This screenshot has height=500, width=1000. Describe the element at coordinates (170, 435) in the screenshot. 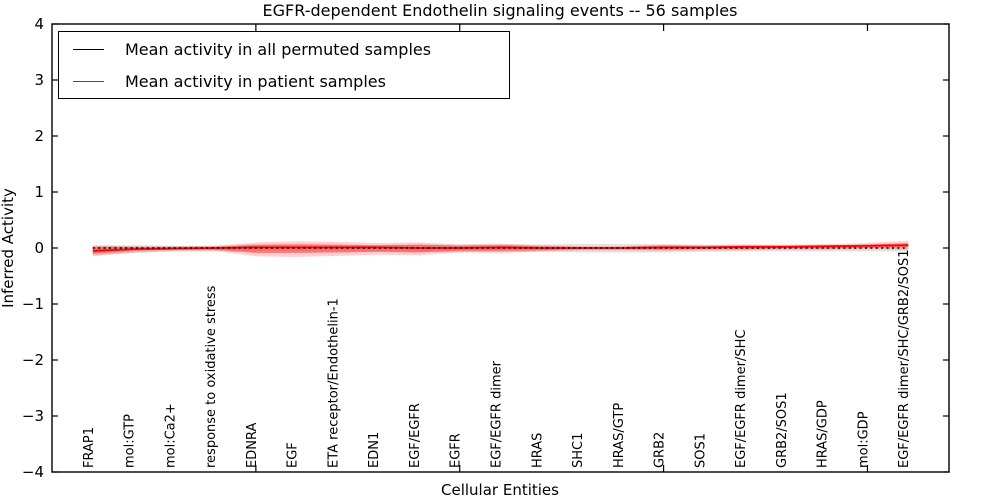

I see `category-label: mol:Ca2+` at that location.